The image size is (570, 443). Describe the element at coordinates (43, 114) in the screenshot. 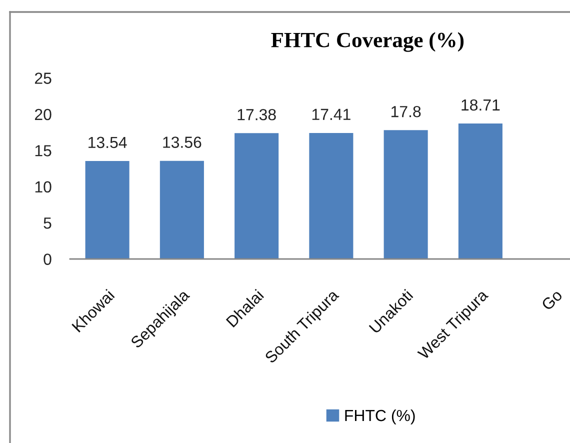

I see `y-tick-label: 20` at that location.